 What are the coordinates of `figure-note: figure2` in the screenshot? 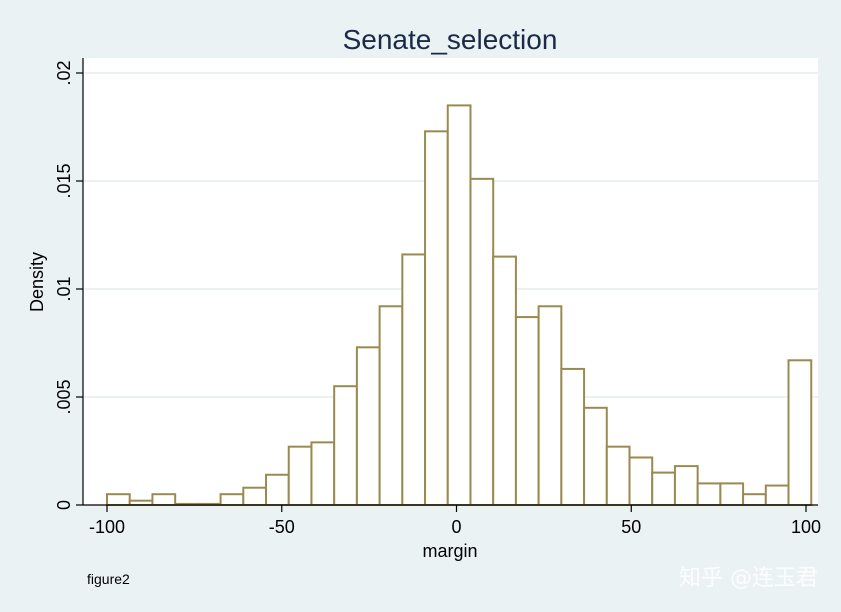 It's located at (108, 579).